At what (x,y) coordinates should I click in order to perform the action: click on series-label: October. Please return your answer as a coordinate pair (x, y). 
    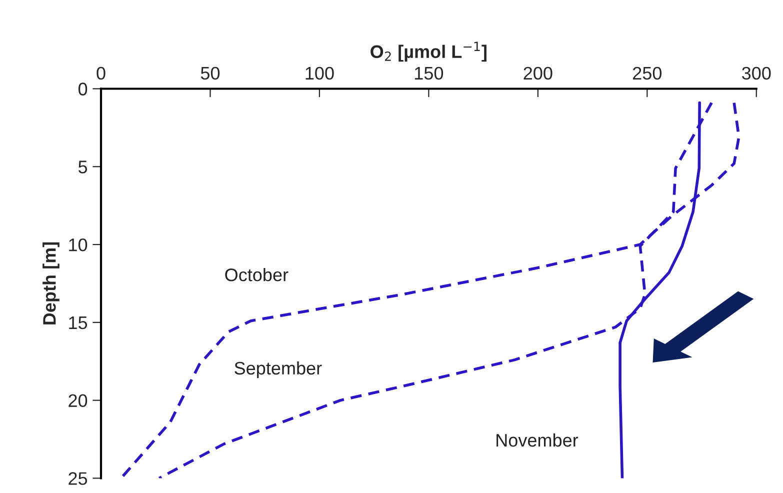
    Looking at the image, I should click on (256, 275).